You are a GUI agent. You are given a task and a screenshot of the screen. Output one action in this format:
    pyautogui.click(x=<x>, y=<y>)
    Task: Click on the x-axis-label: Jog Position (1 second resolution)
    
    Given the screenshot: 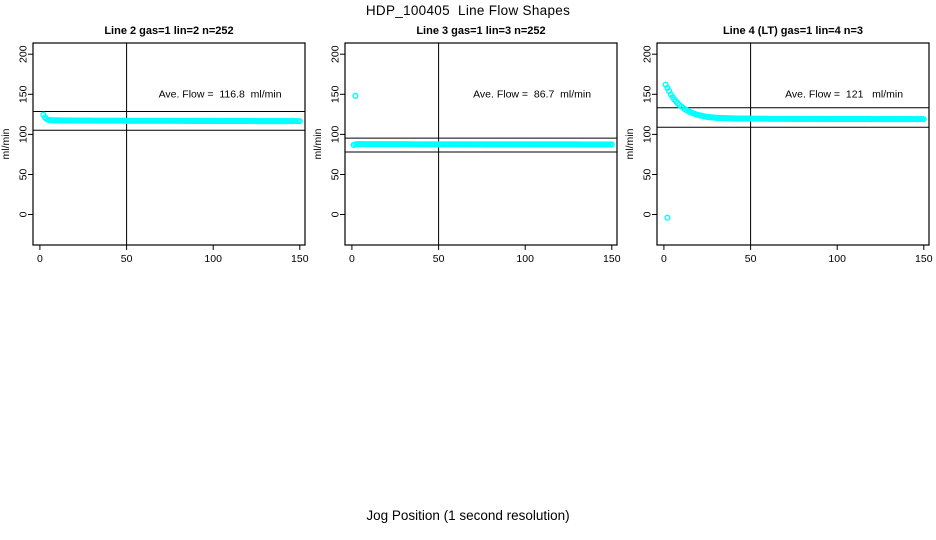 What is the action you would take?
    pyautogui.click(x=468, y=515)
    